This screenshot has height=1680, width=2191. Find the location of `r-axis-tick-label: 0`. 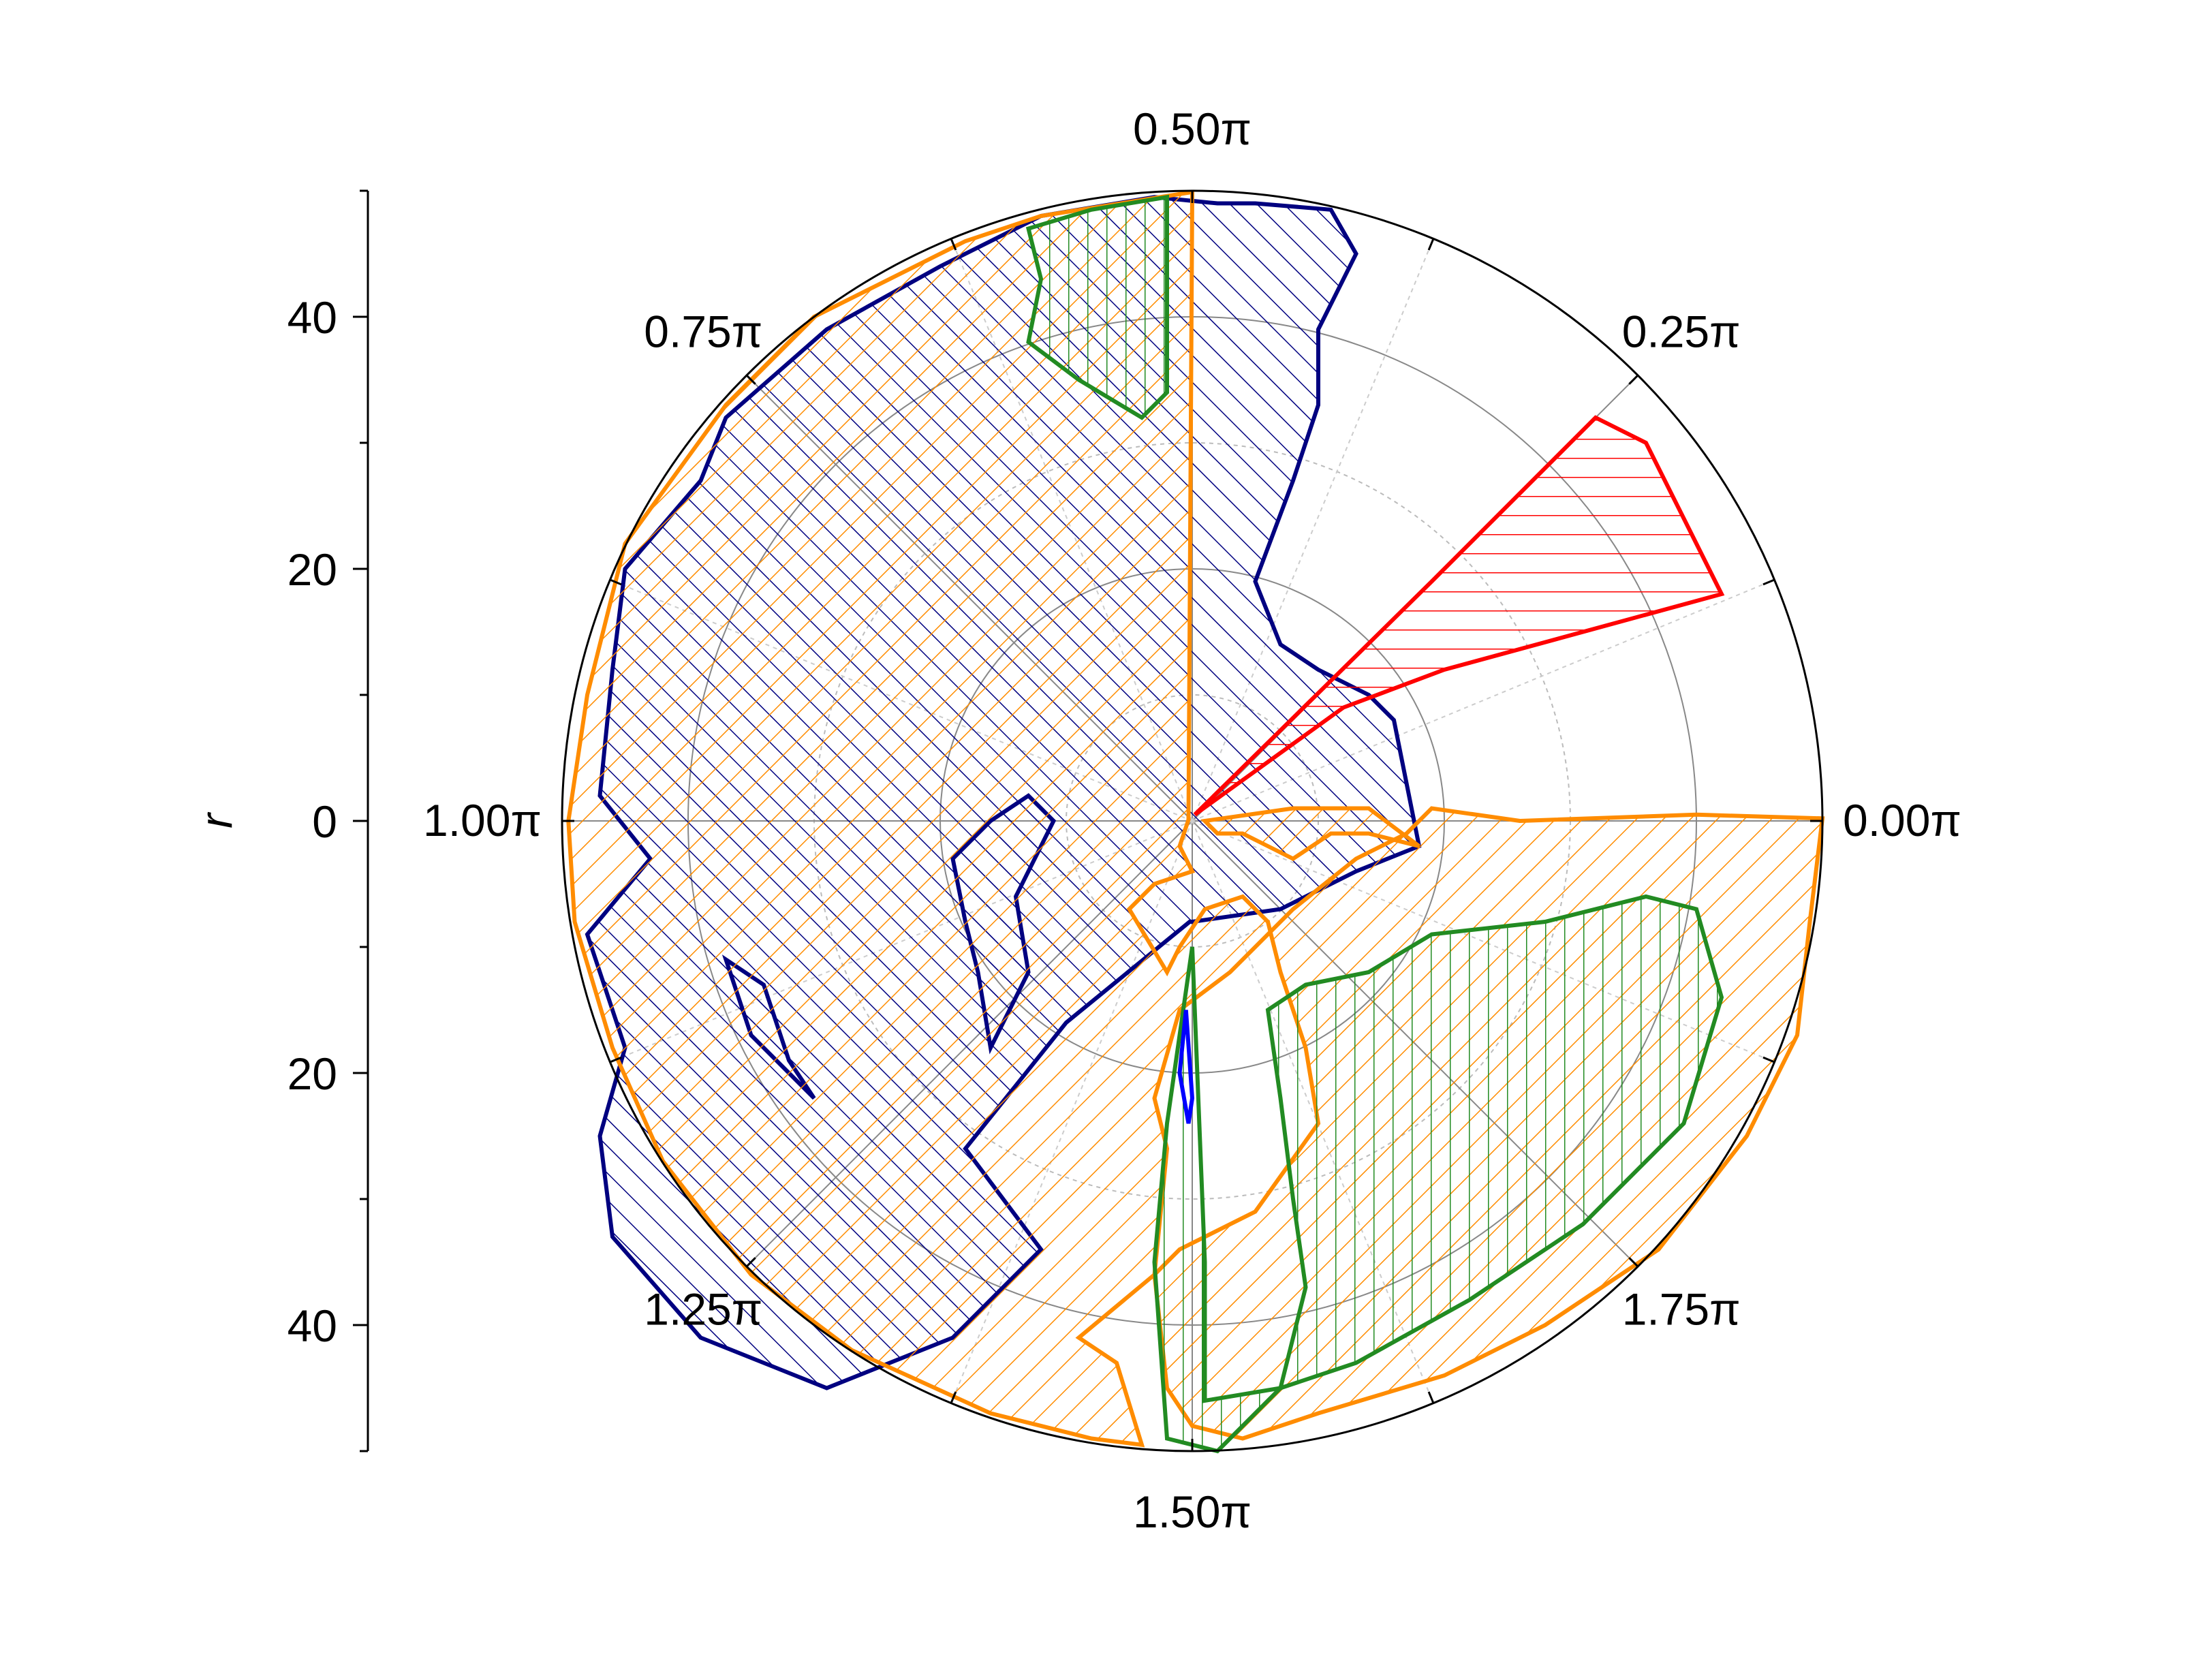

r-axis-tick-label: 0 is located at coordinates (324, 821).